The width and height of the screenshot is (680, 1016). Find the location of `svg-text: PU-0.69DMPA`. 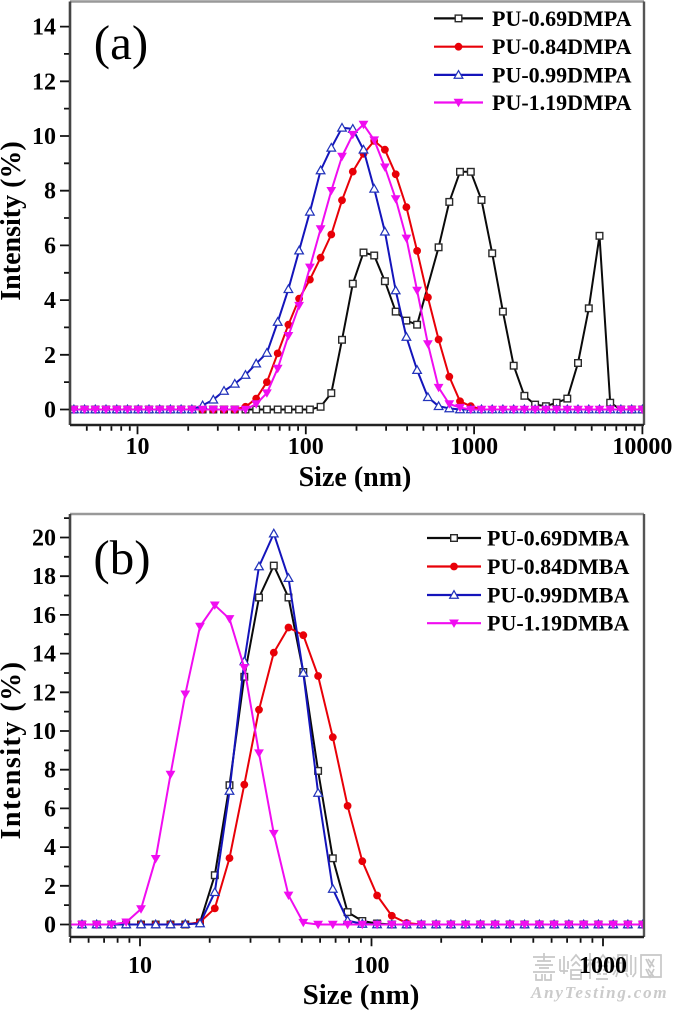

svg-text: PU-0.69DMPA is located at coordinates (562, 18).